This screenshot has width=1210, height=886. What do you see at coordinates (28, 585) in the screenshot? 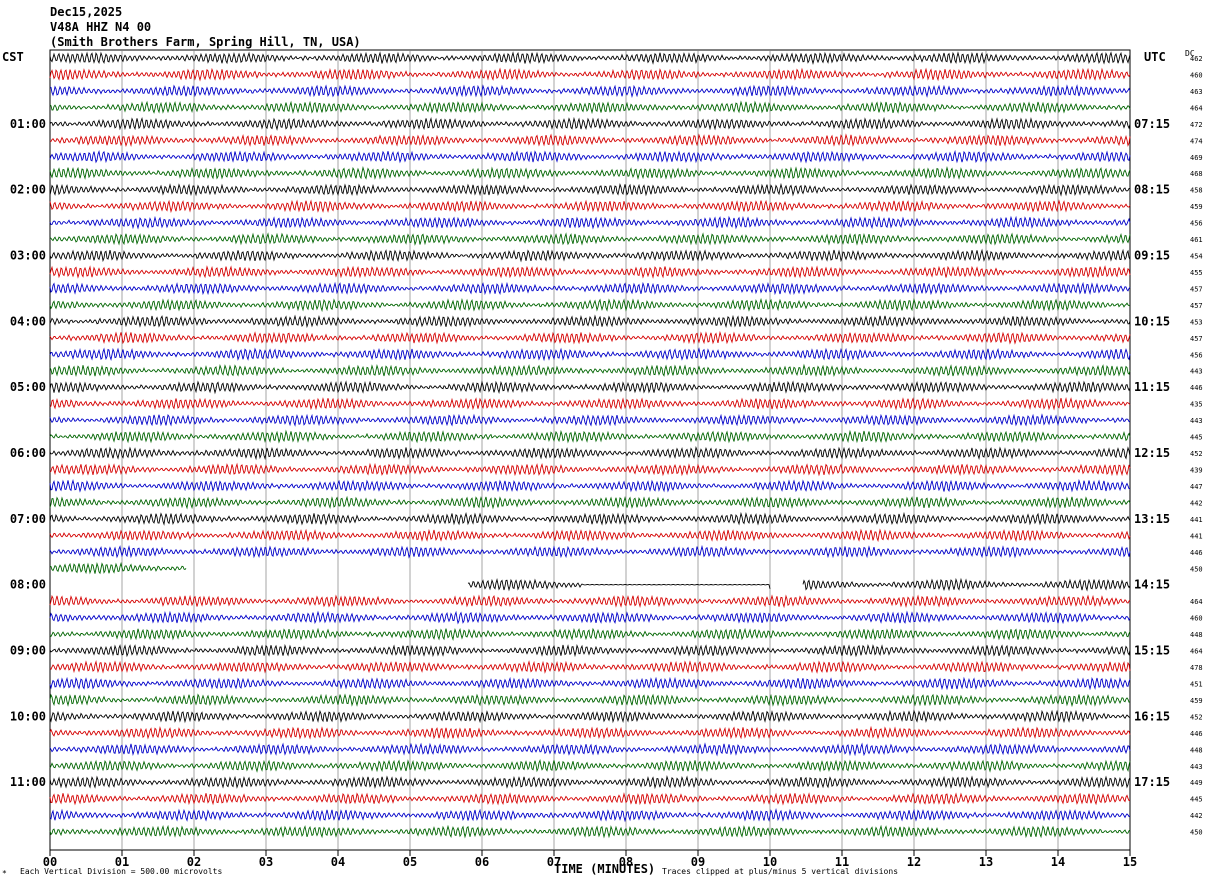
I see `left-hour-label: 08:00` at bounding box center [28, 585].